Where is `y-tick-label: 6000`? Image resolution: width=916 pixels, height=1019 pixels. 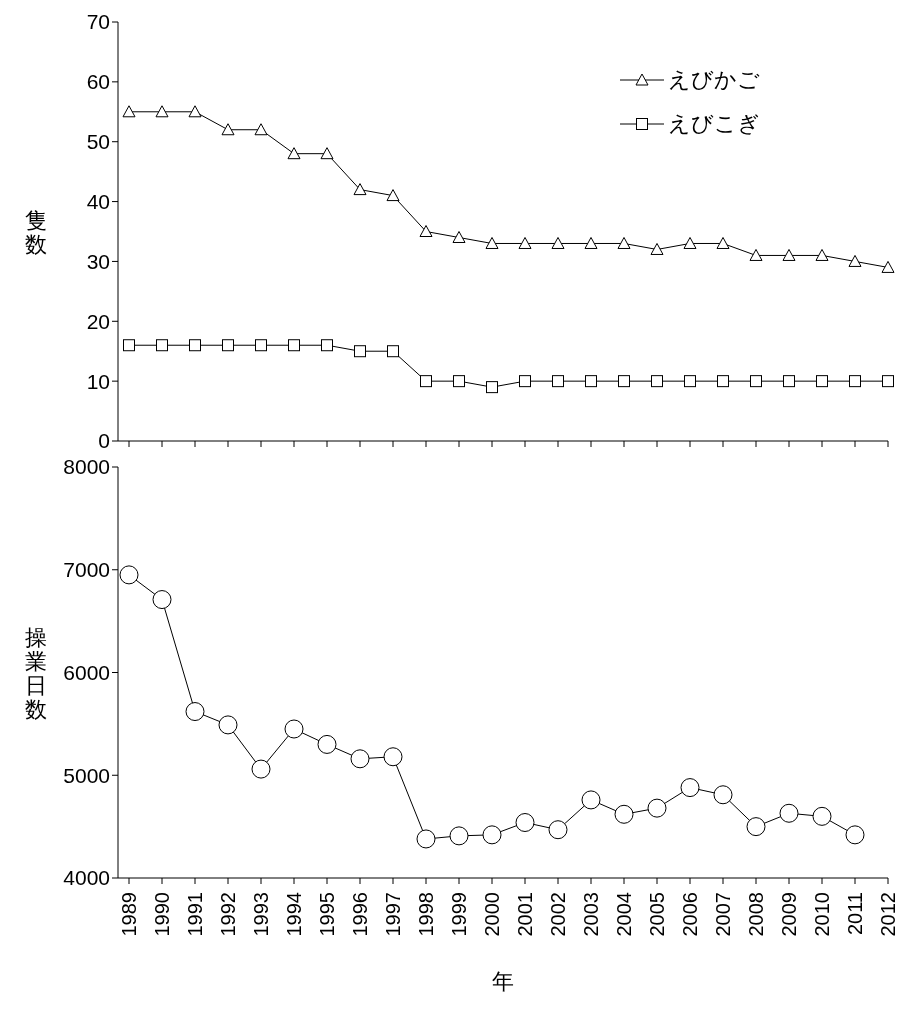
y-tick-label: 6000 is located at coordinates (86, 672).